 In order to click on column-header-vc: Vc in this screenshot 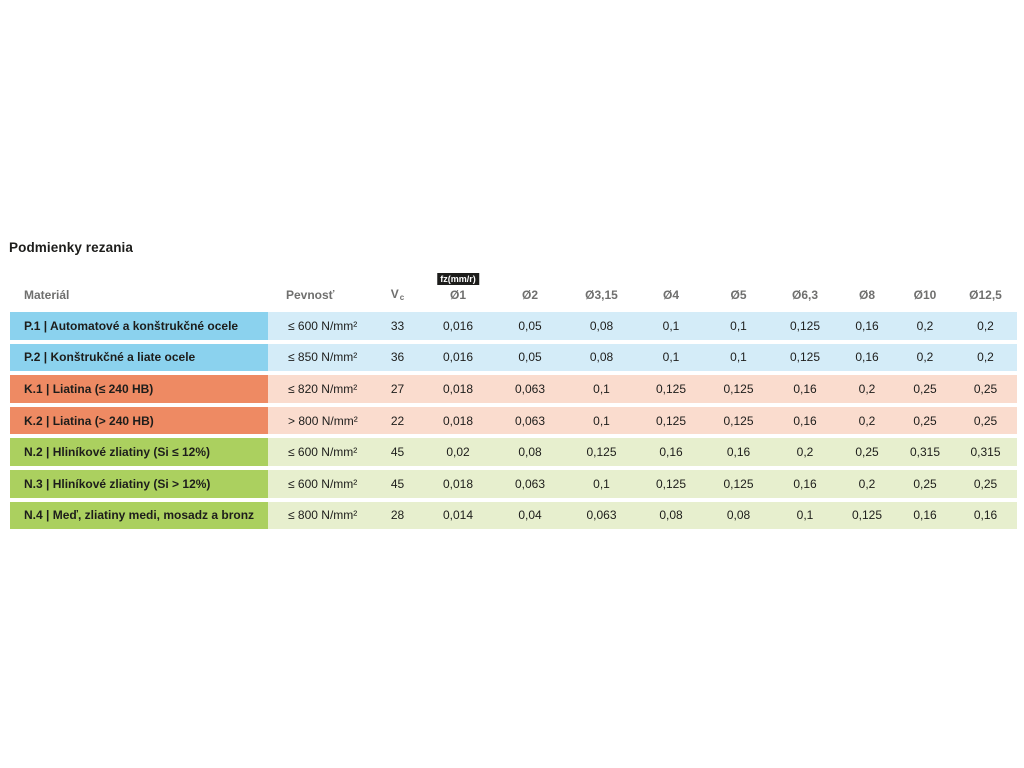, I will do `click(397, 285)`.